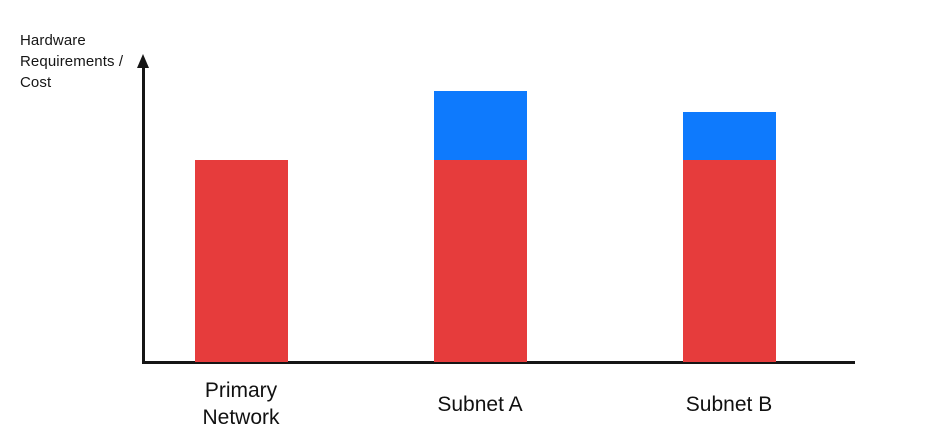 The width and height of the screenshot is (933, 437). What do you see at coordinates (480, 261) in the screenshot?
I see `bar-segment-red-base-segment-subnet-a` at bounding box center [480, 261].